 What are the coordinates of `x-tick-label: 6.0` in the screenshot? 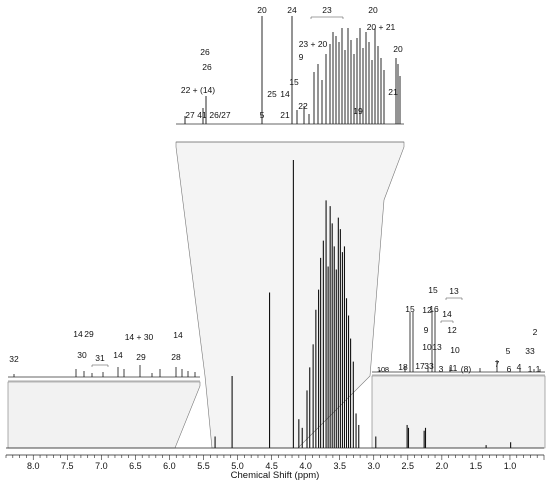 It's located at (169, 466).